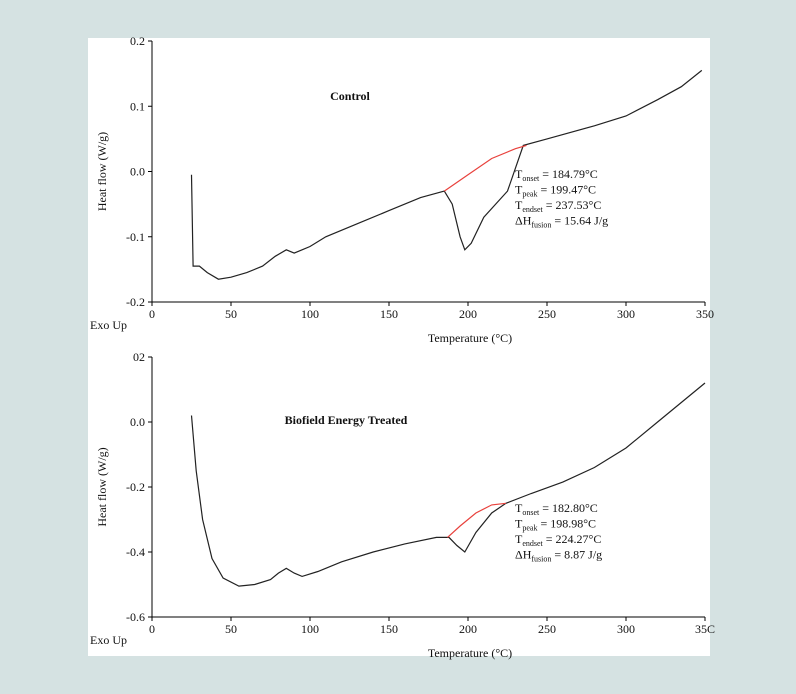  I want to click on annotation-value: = 224.27°C, so click(572, 539).